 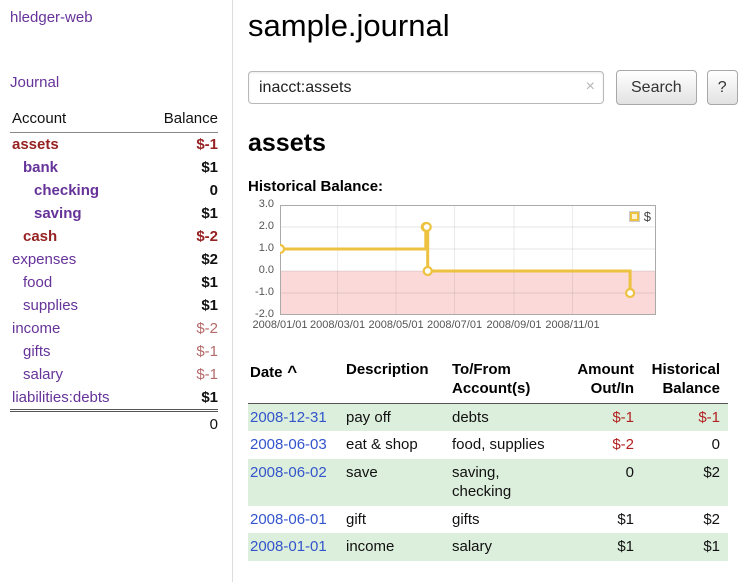 What do you see at coordinates (711, 472) in the screenshot?
I see `register-balance-cell: $2` at bounding box center [711, 472].